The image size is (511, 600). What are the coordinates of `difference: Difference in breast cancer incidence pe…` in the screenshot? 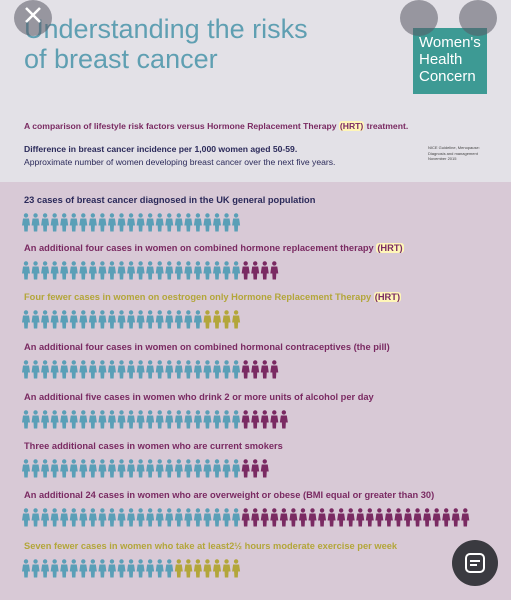 It's located at (161, 149).